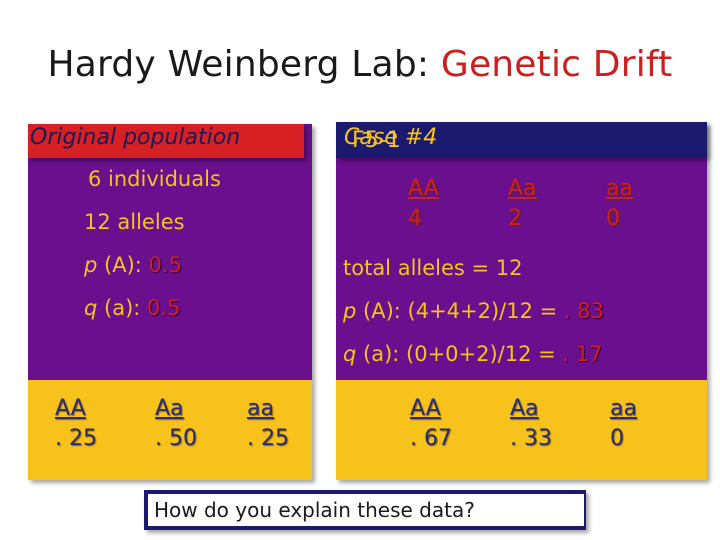 Image resolution: width=720 pixels, height=540 pixels. Describe the element at coordinates (431, 438) in the screenshot. I see `right-genotype-value: . 67` at that location.